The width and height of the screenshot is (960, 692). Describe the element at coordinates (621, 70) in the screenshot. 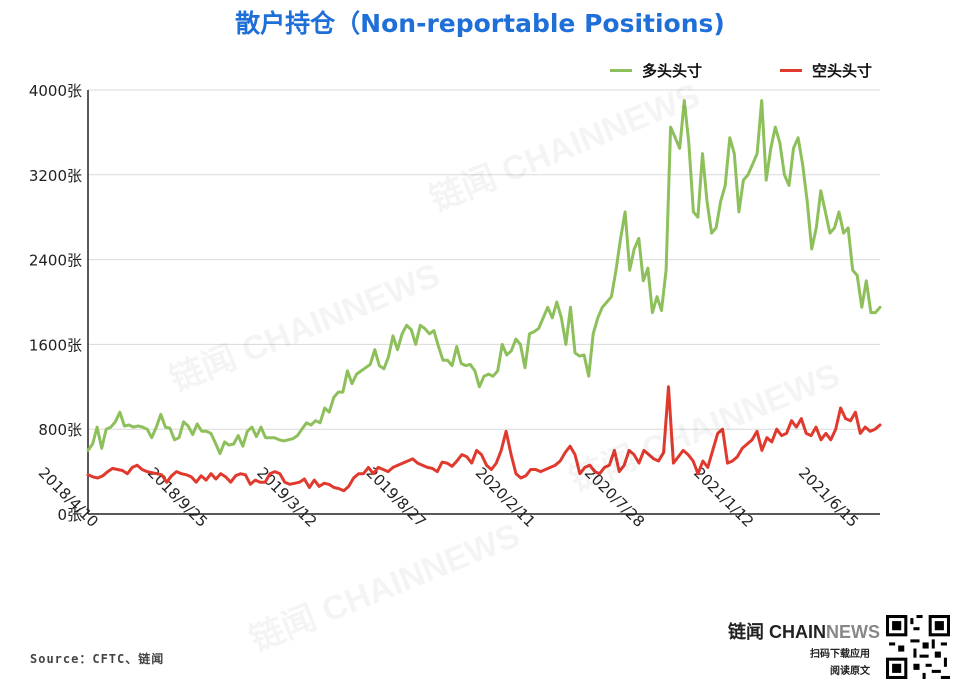

I see `legend-long-swatch` at that location.